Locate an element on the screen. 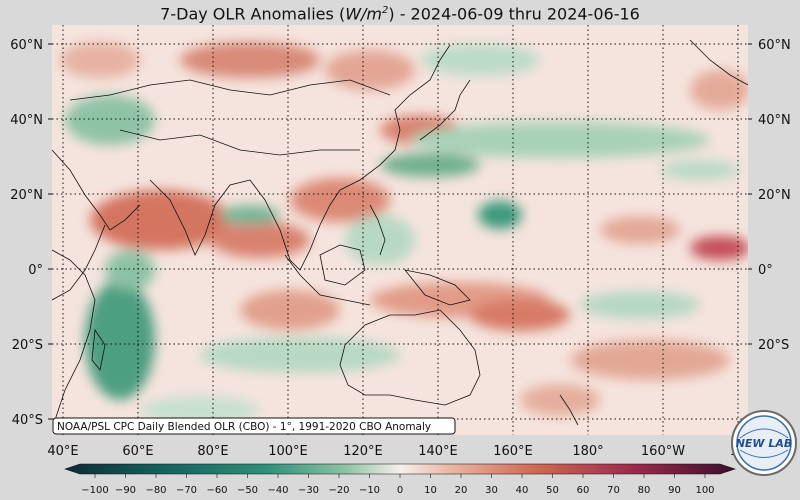 Image resolution: width=800 pixels, height=500 pixels. colorbar-tick-label: −30 is located at coordinates (308, 490).